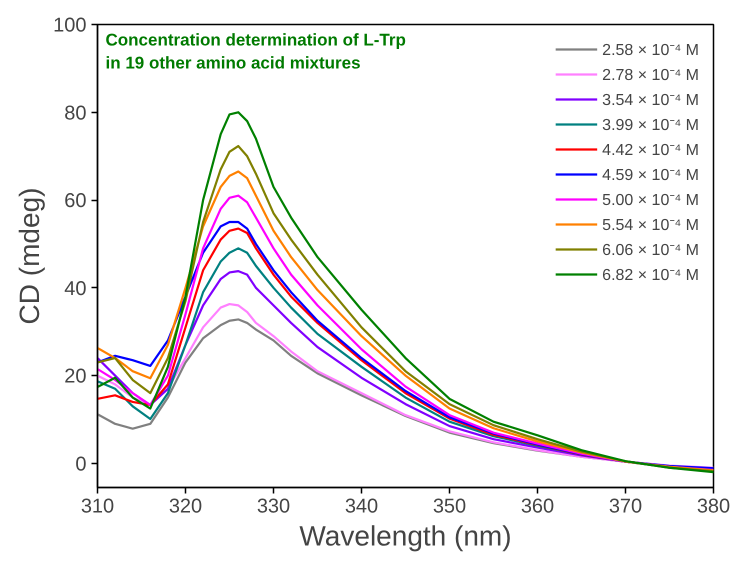 The height and width of the screenshot is (562, 735). Describe the element at coordinates (650, 150) in the screenshot. I see `legend-label: 4.42 × 10⁻⁴ M` at that location.